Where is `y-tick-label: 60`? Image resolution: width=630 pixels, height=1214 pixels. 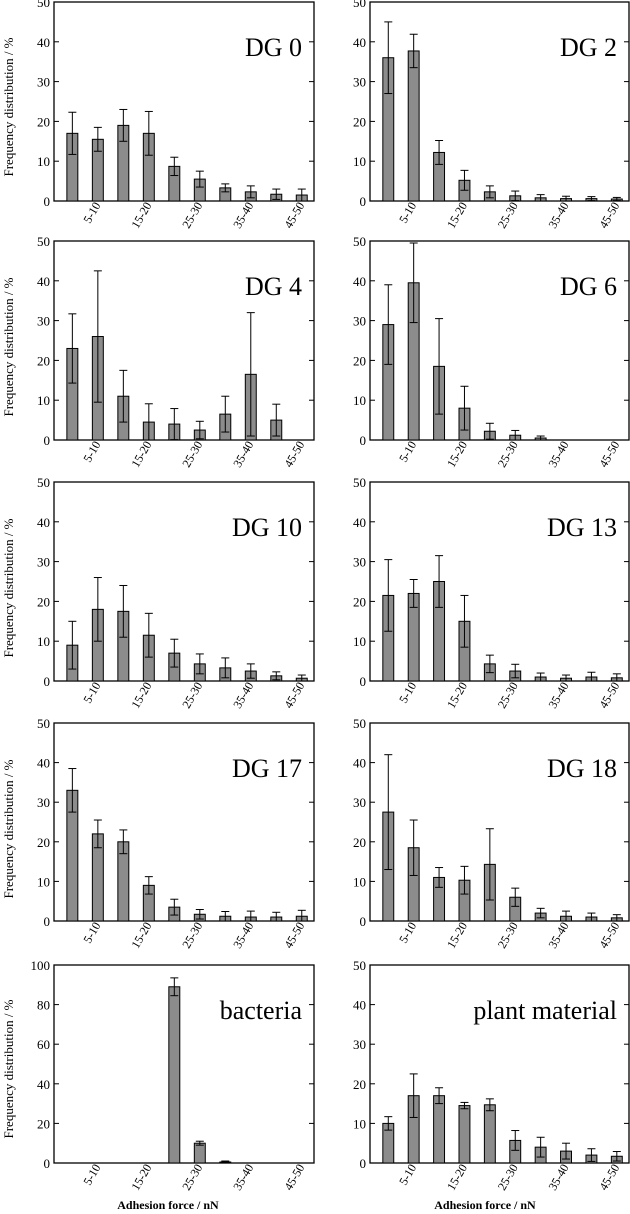
y-tick-label: 60 is located at coordinates (43, 1044).